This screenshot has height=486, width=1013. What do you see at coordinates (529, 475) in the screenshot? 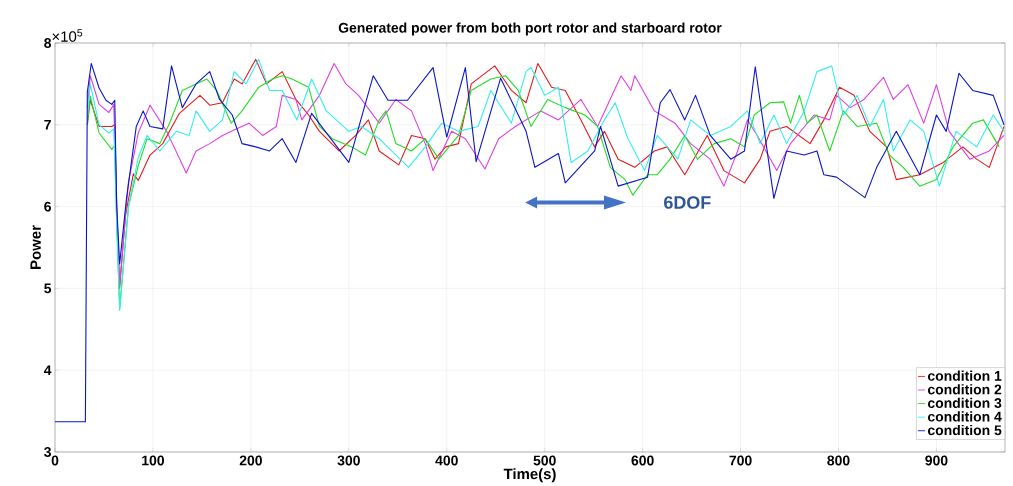
I see `x-axis-title: Time(s)` at bounding box center [529, 475].